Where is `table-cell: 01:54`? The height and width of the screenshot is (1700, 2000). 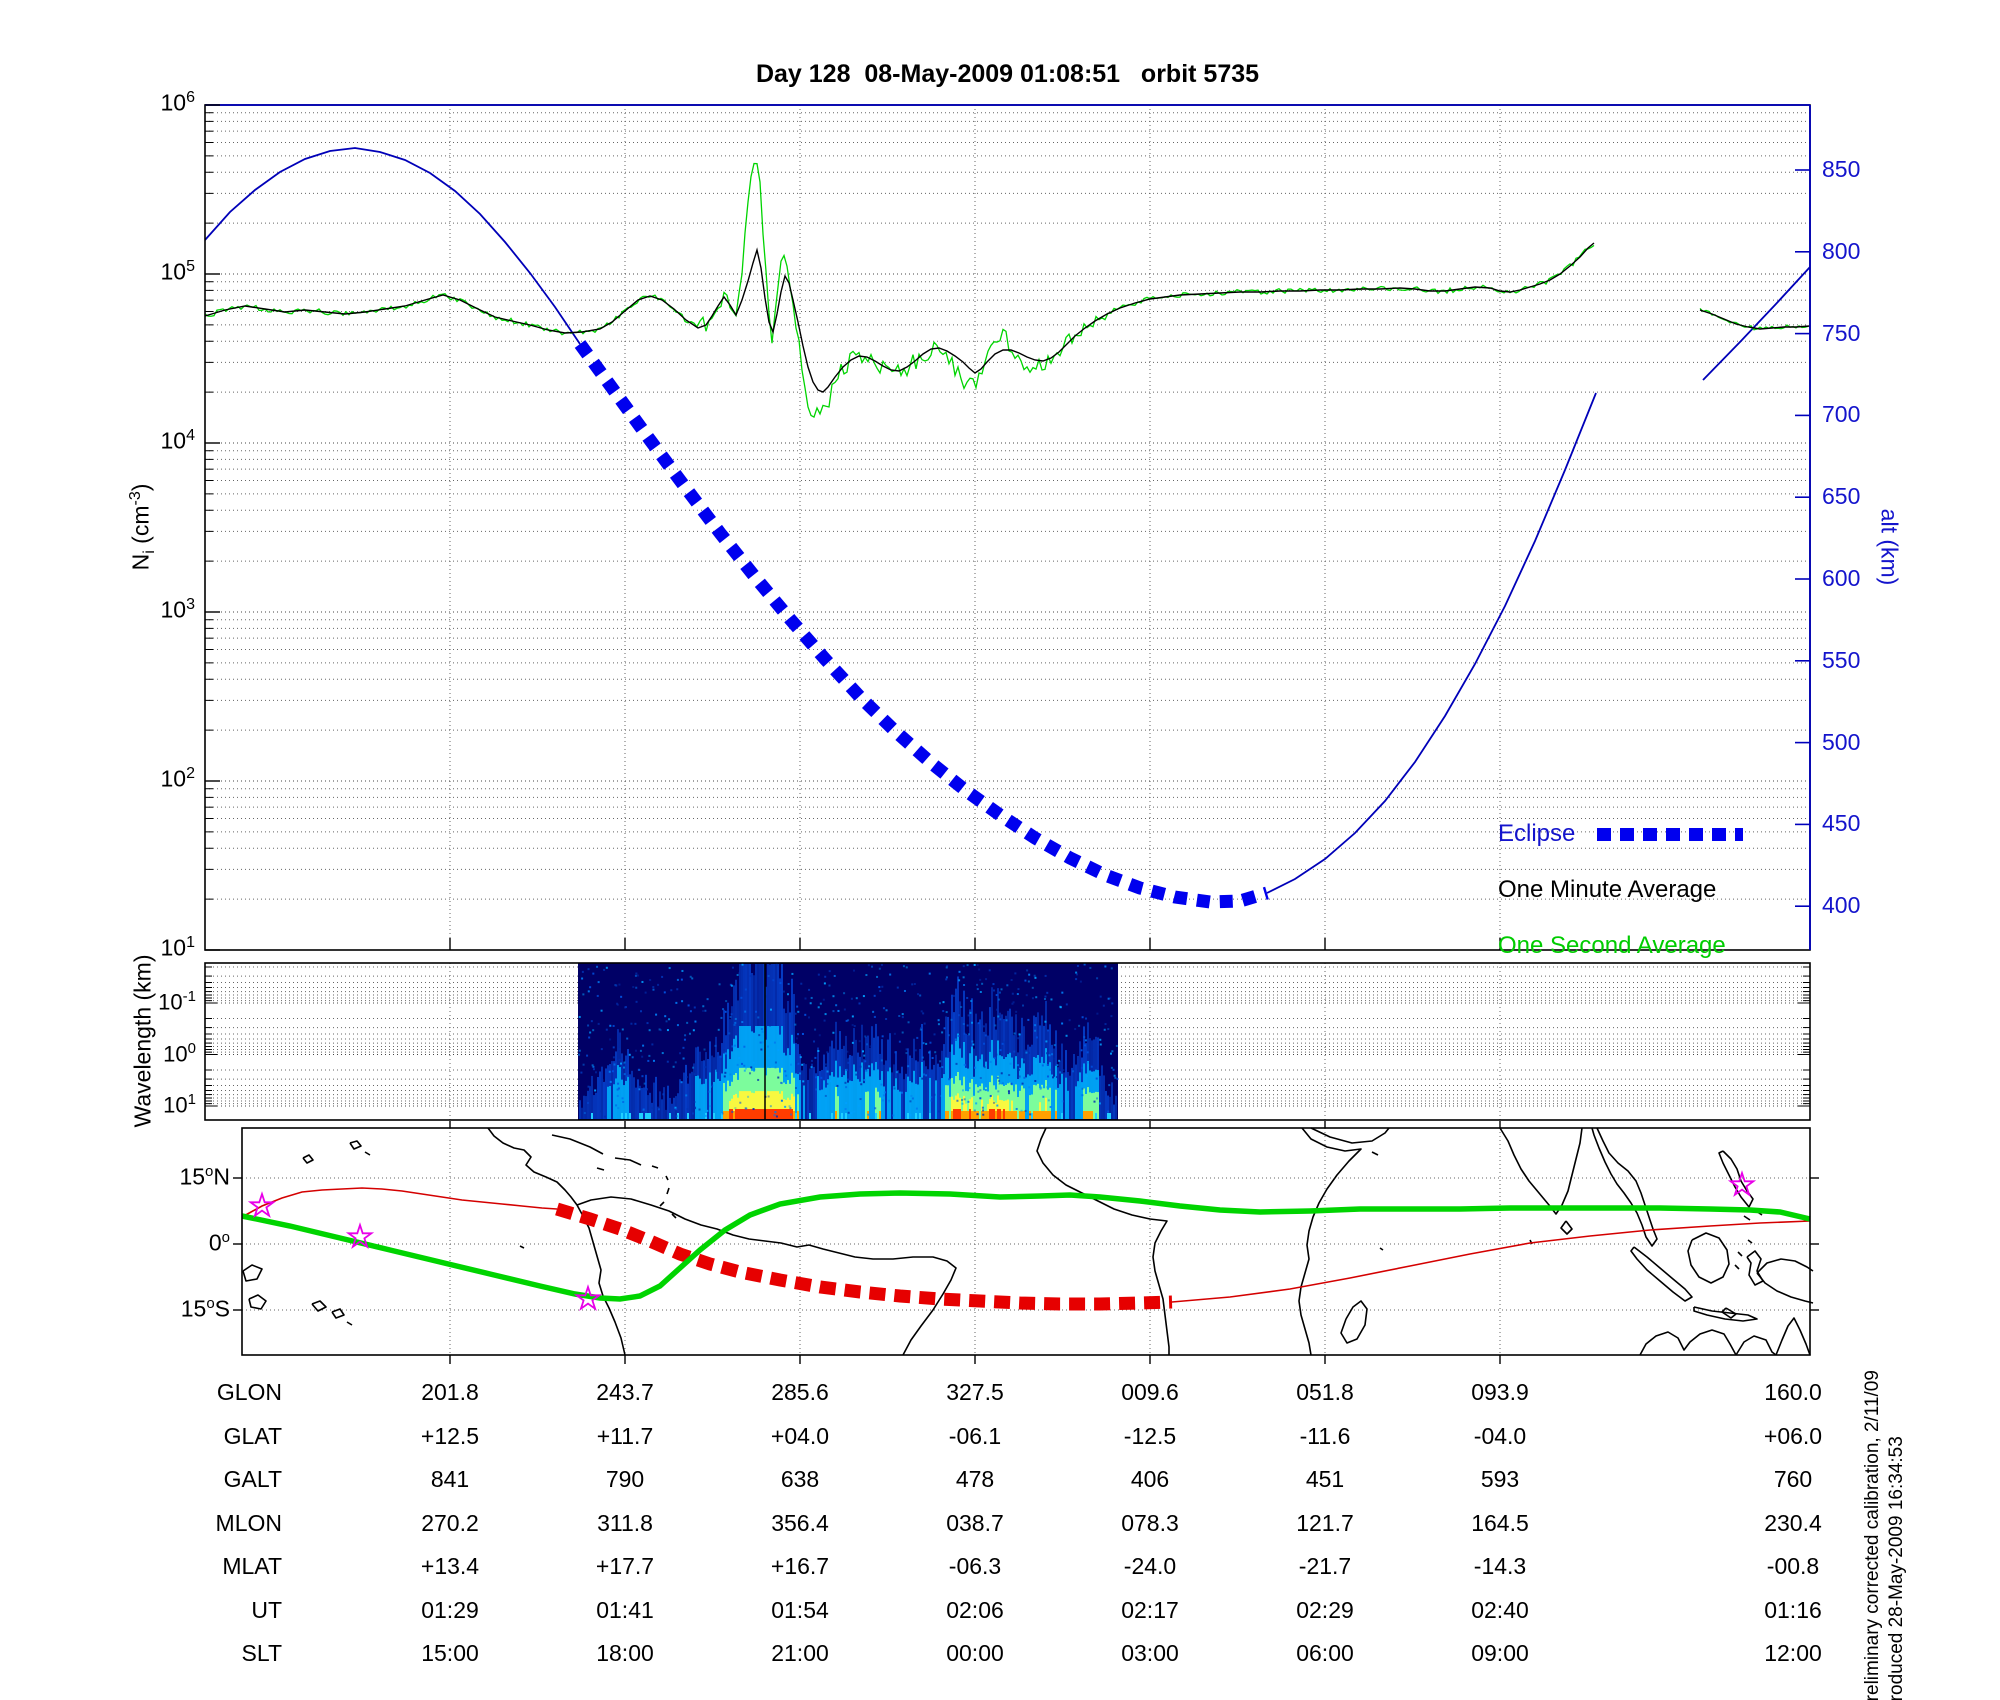
table-cell: 01:54 is located at coordinates (800, 1610).